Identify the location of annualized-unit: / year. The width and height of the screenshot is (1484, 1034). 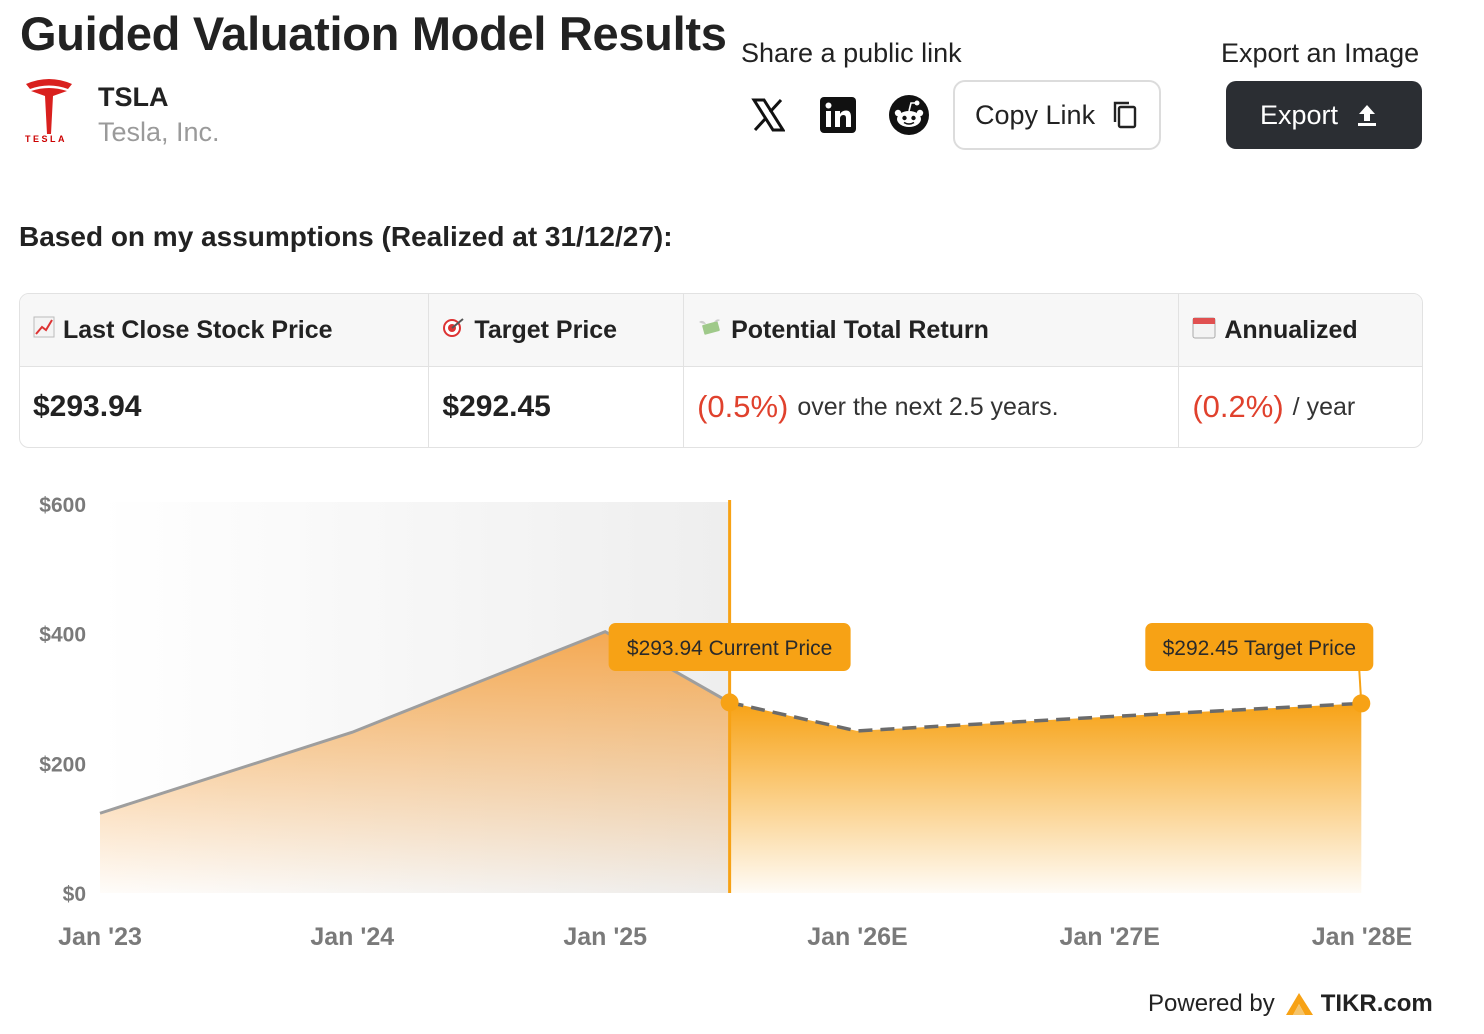
(1324, 406).